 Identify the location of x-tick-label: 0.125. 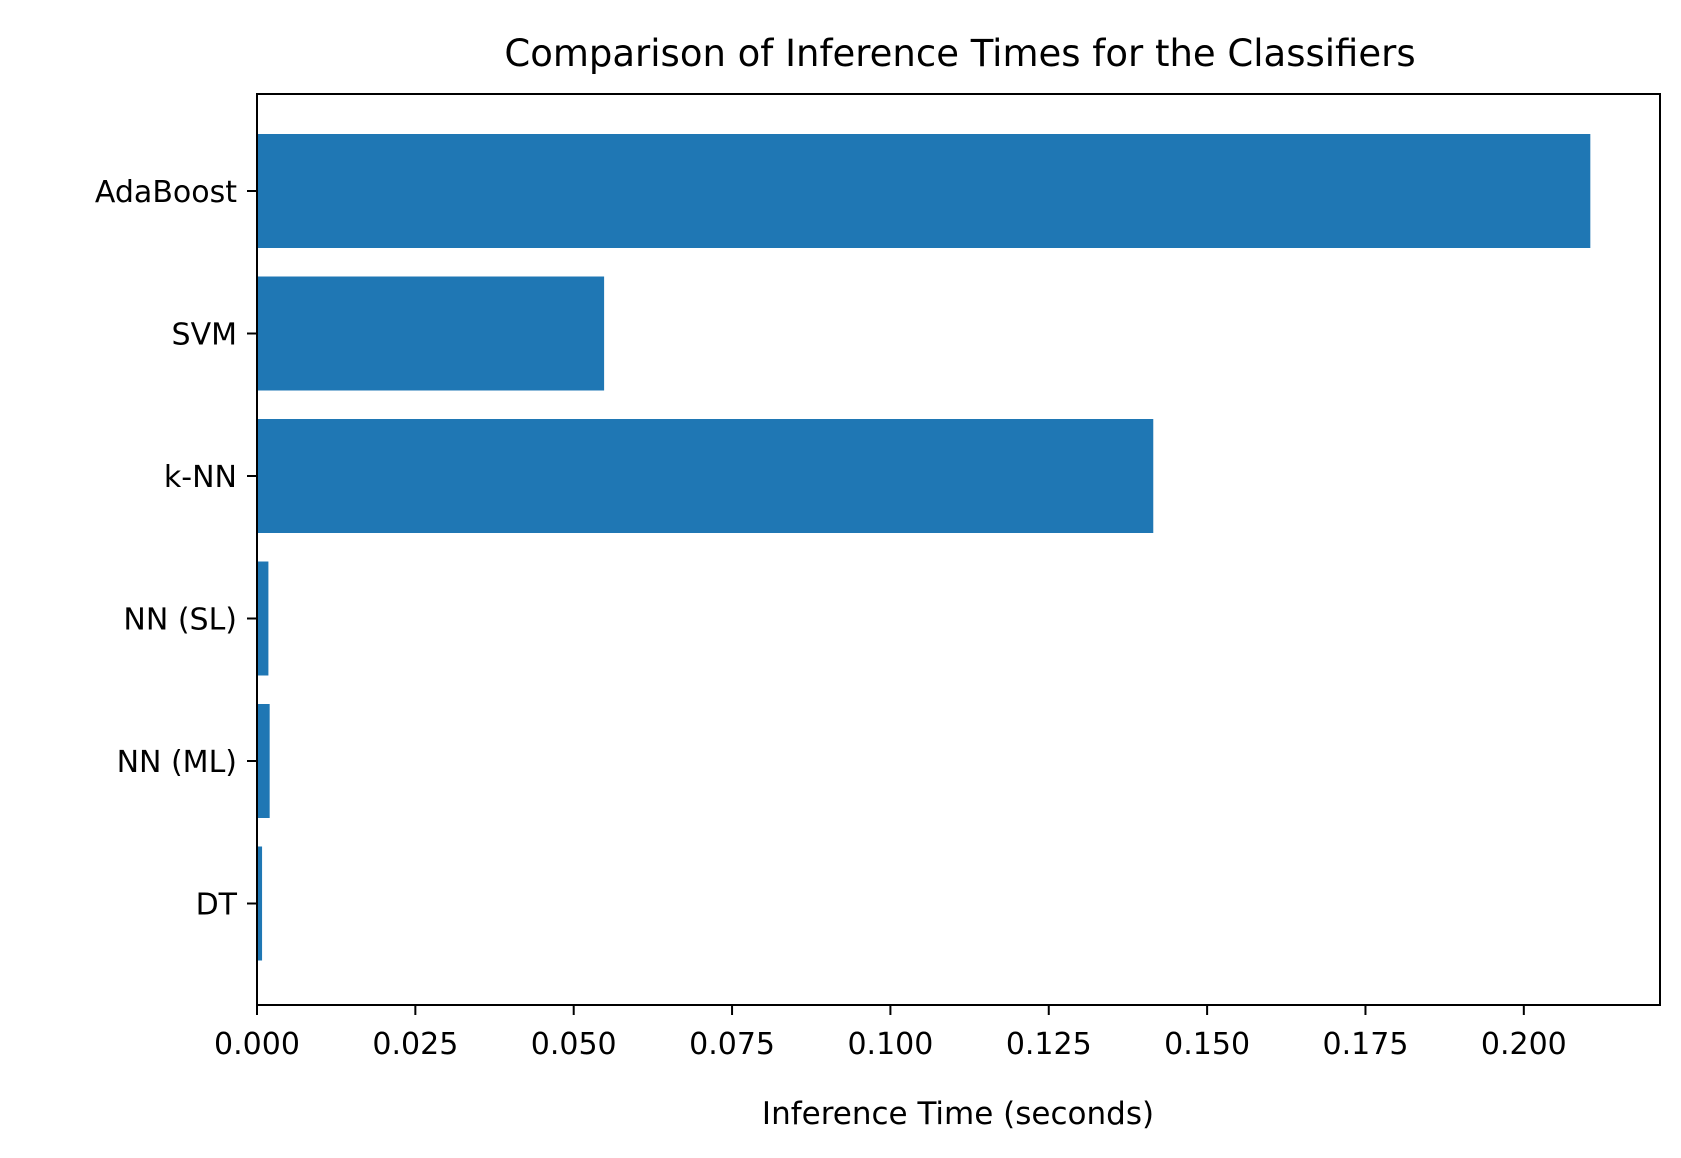
(1049, 1044).